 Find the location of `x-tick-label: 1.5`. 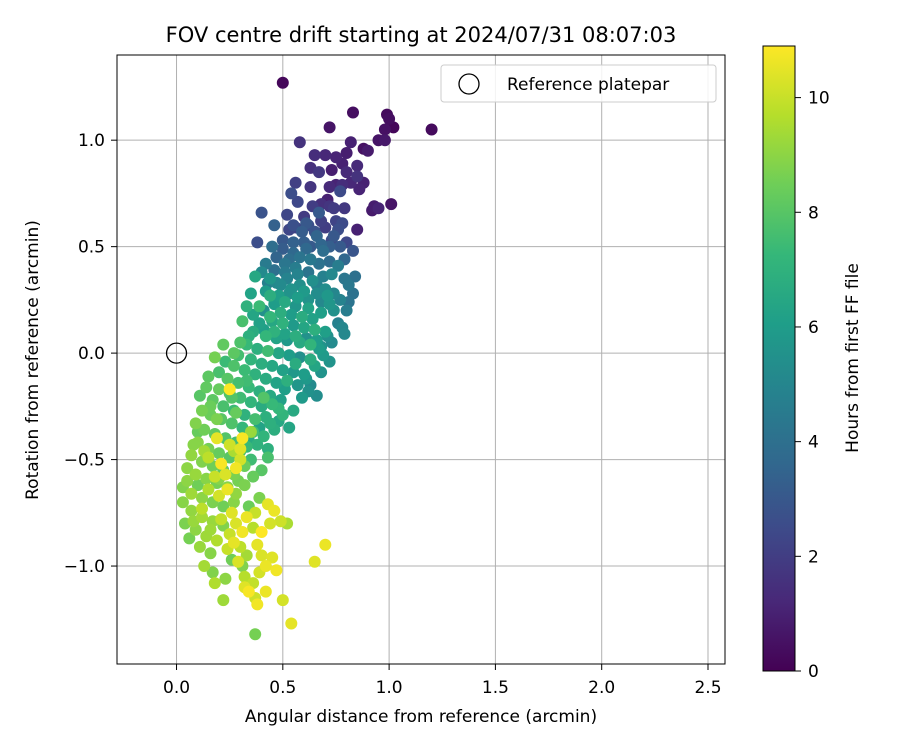

x-tick-label: 1.5 is located at coordinates (495, 688).